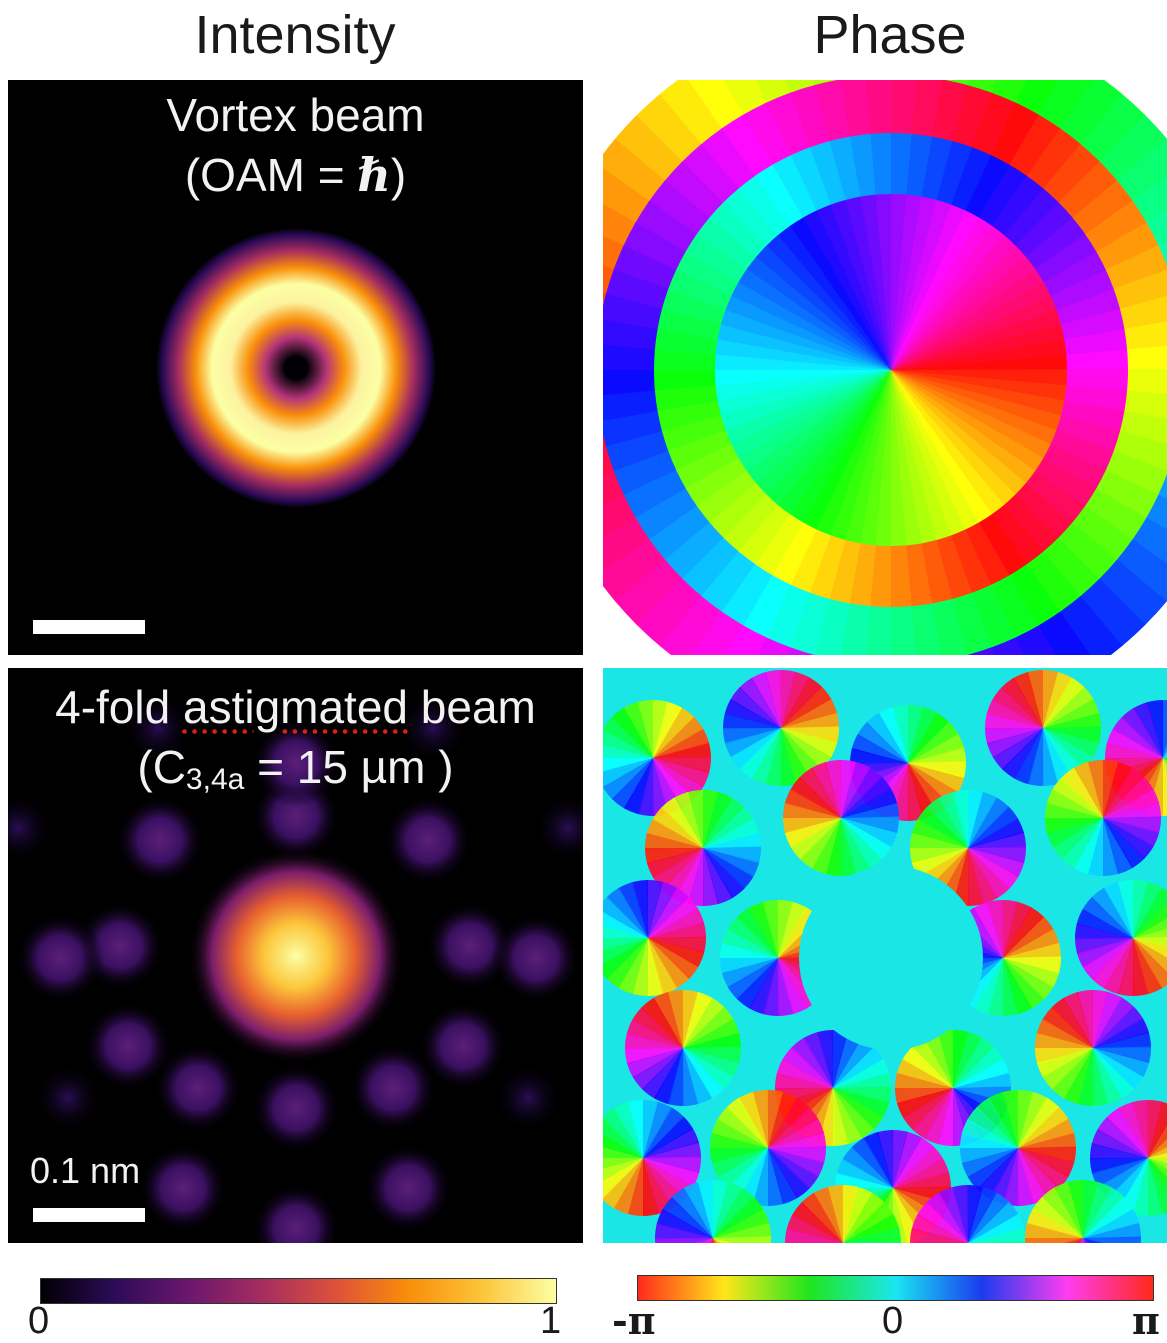 Image resolution: width=1167 pixels, height=1343 pixels. I want to click on phase-min-label: -π, so click(634, 1320).